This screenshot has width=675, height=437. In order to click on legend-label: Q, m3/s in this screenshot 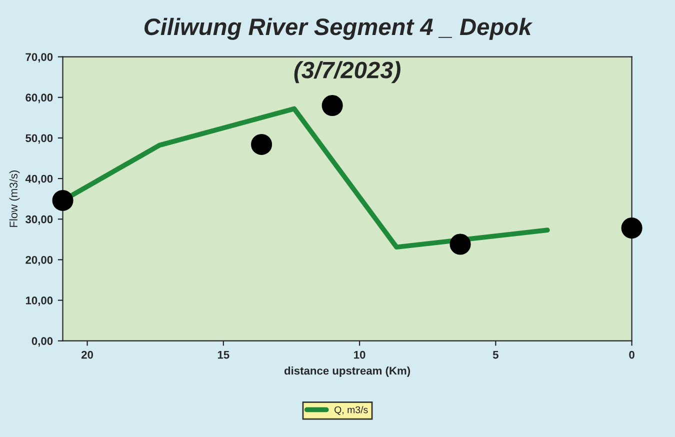, I will do `click(351, 410)`.